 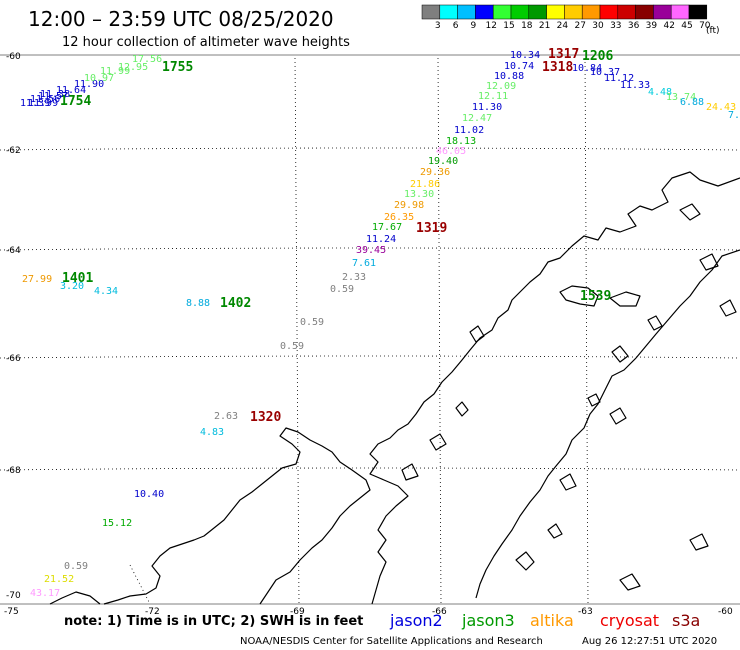 What do you see at coordinates (235, 303) in the screenshot?
I see `observation-time-label: 1402` at bounding box center [235, 303].